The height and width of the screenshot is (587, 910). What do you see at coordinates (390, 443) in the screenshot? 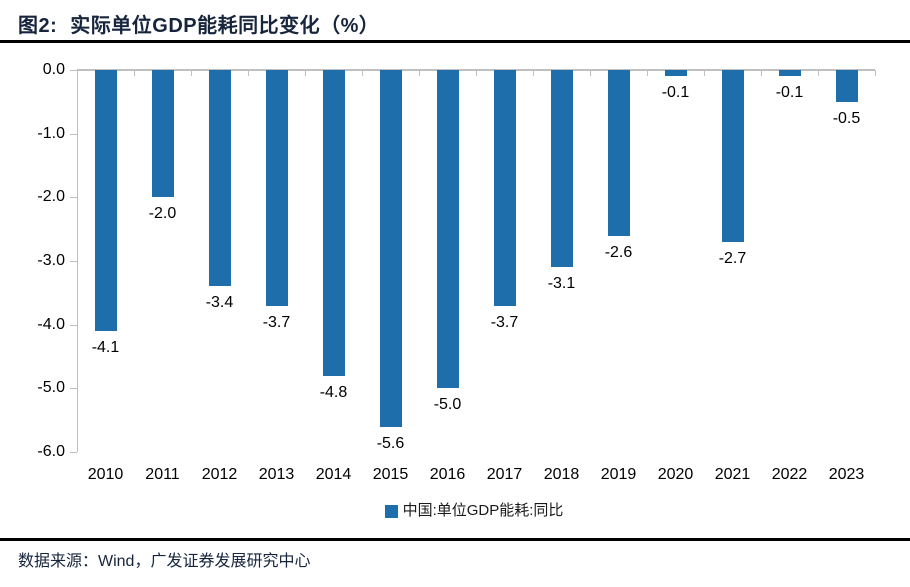
I see `bar-value-label: -5.6` at bounding box center [390, 443].